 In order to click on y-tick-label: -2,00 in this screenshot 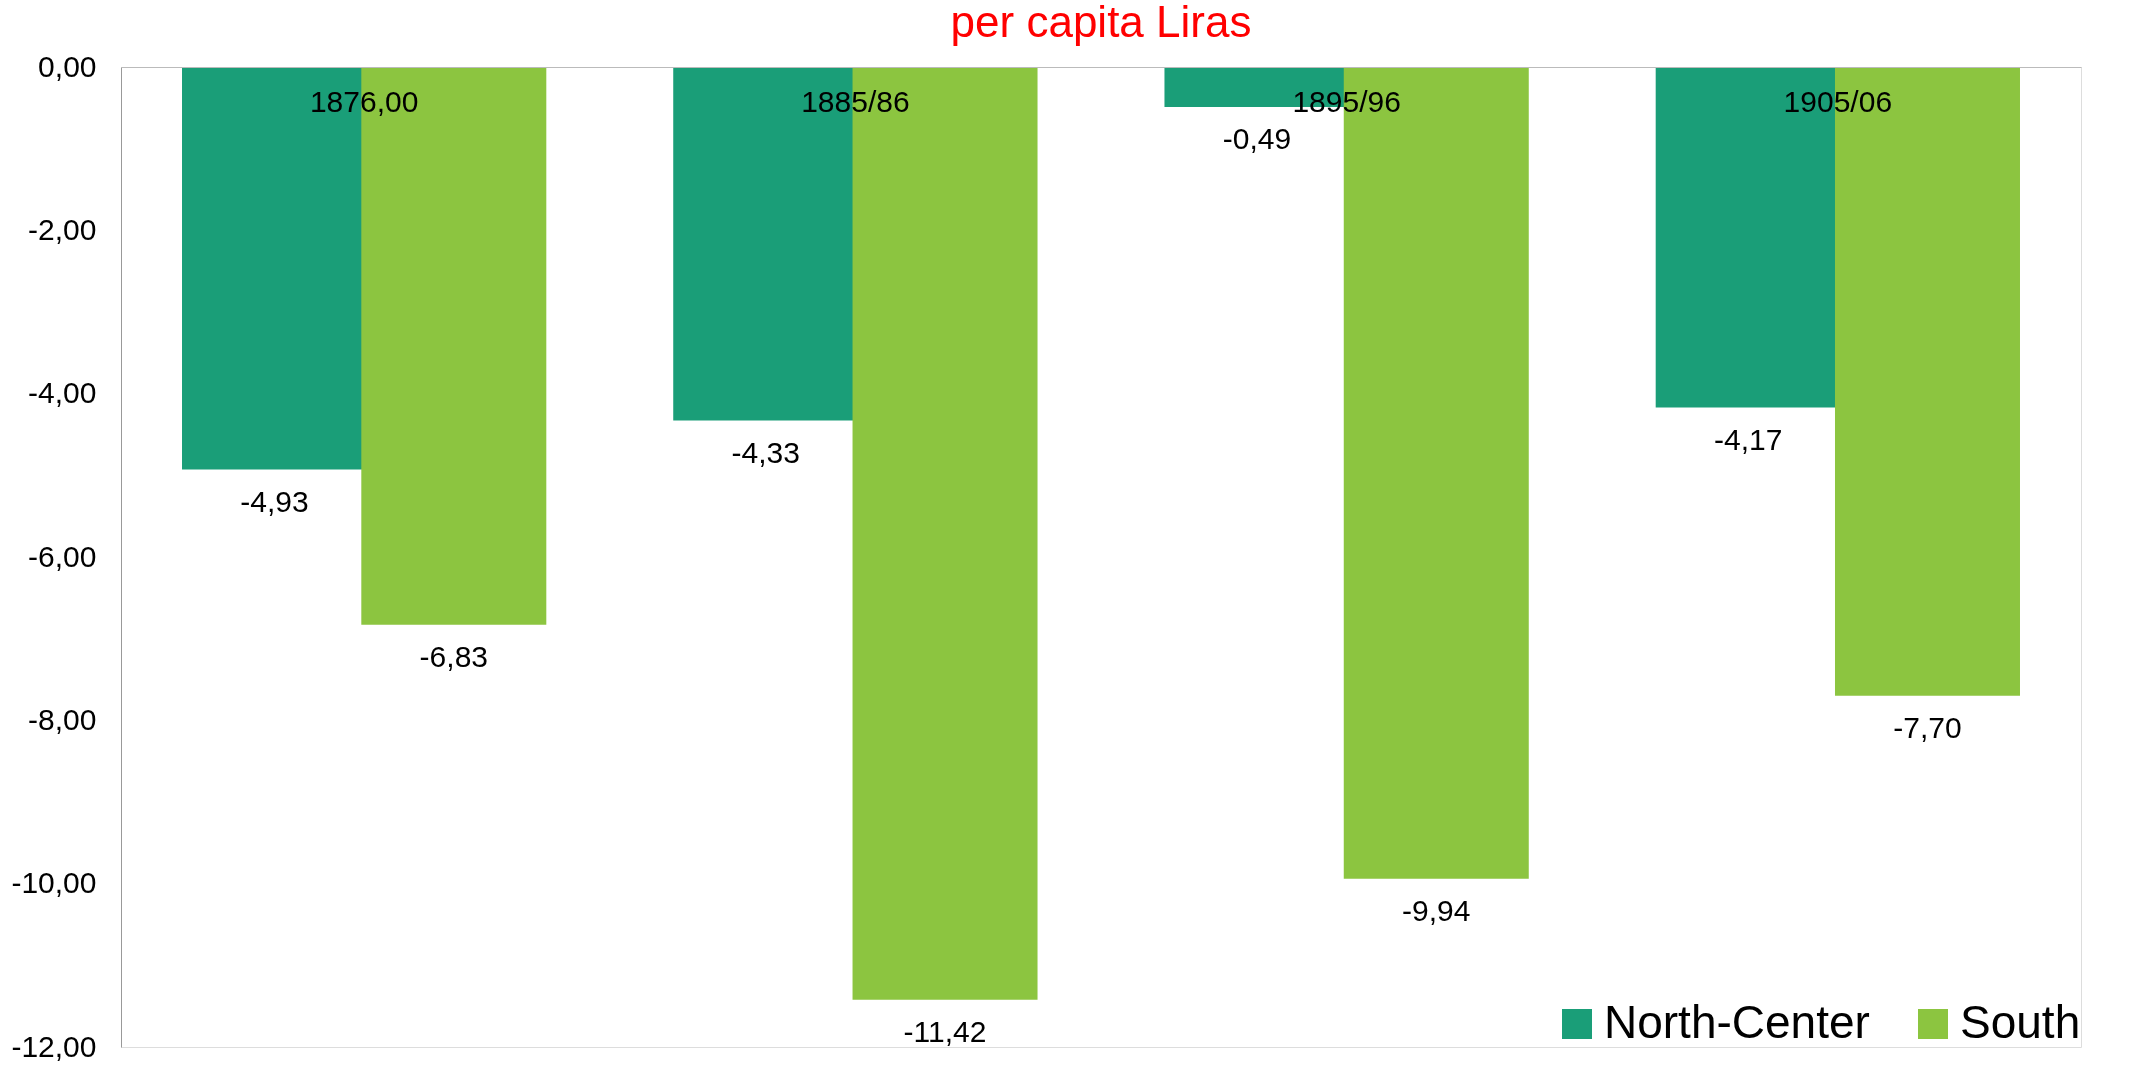, I will do `click(62, 229)`.